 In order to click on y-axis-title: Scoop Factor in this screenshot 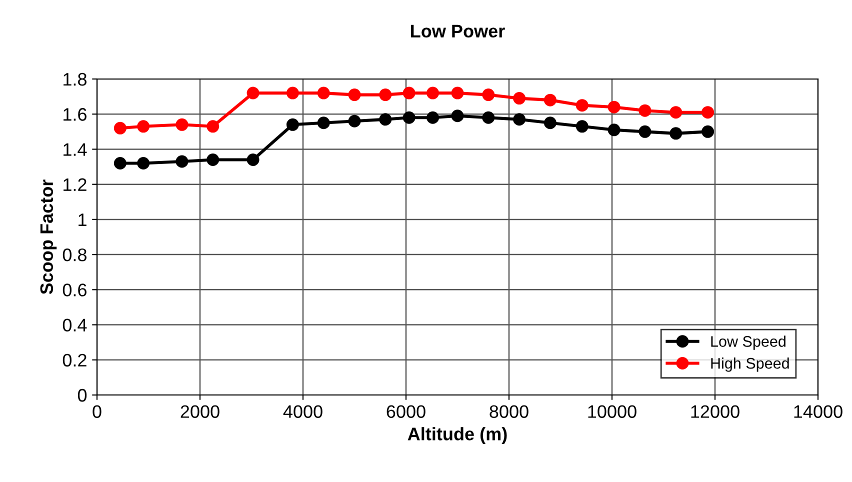, I will do `click(48, 237)`.